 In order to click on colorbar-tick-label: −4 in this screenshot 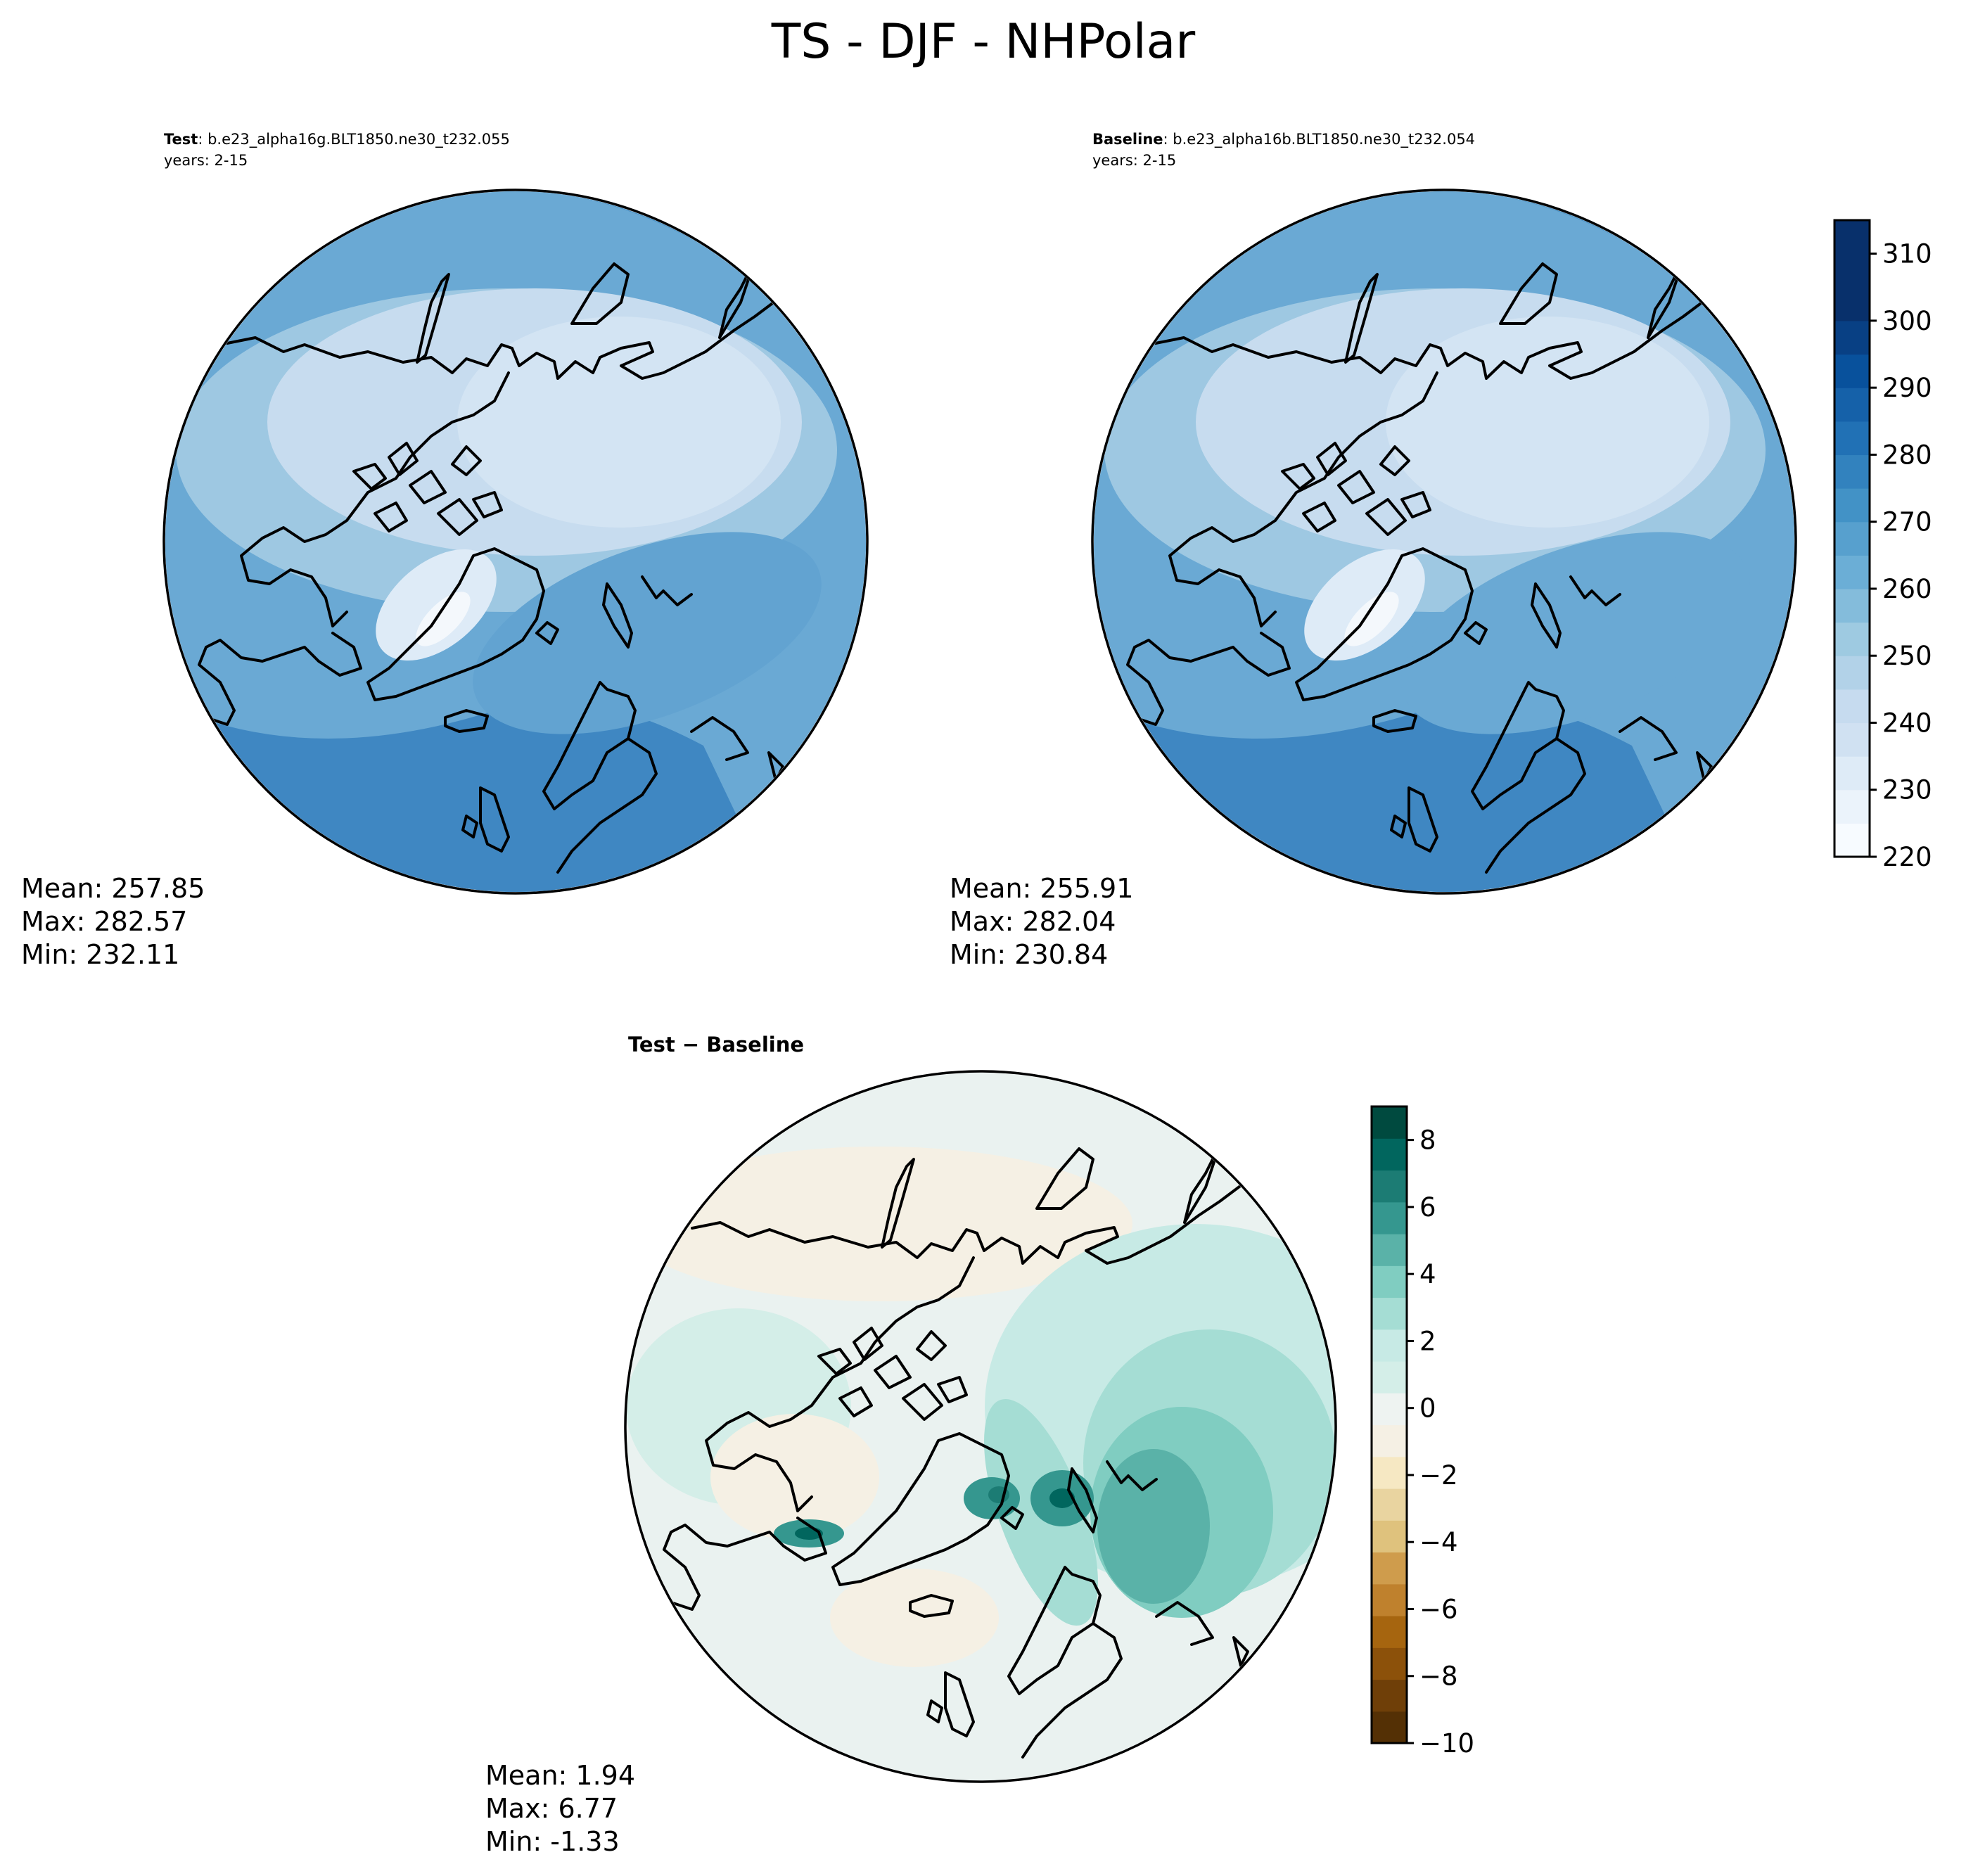, I will do `click(1438, 1542)`.